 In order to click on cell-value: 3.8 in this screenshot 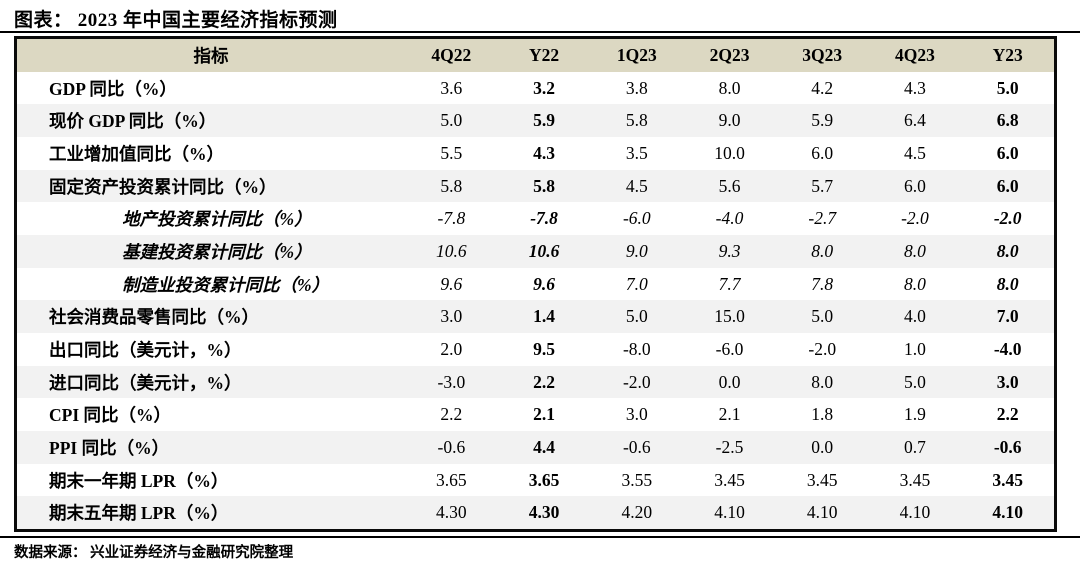, I will do `click(636, 87)`.